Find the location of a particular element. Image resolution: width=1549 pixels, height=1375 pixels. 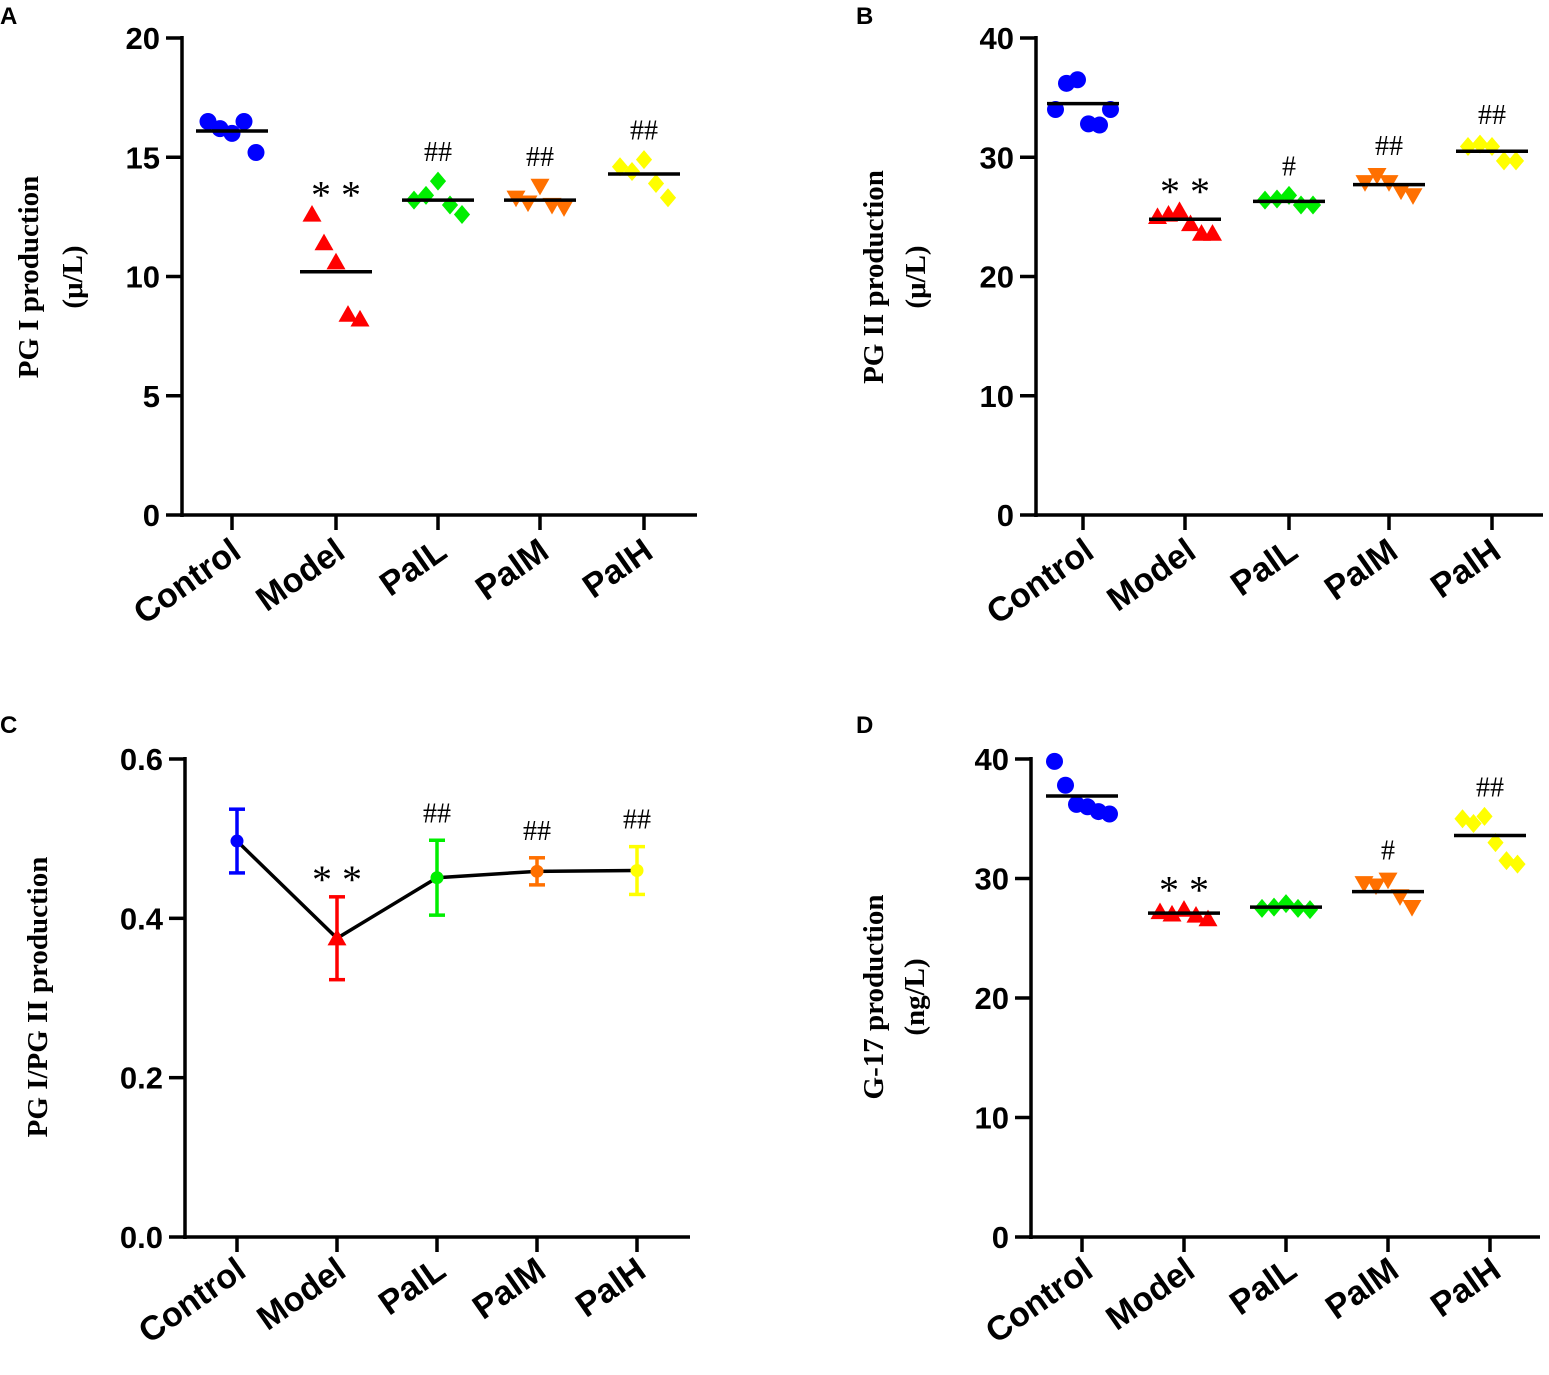

panel-letter: C is located at coordinates (8, 725).